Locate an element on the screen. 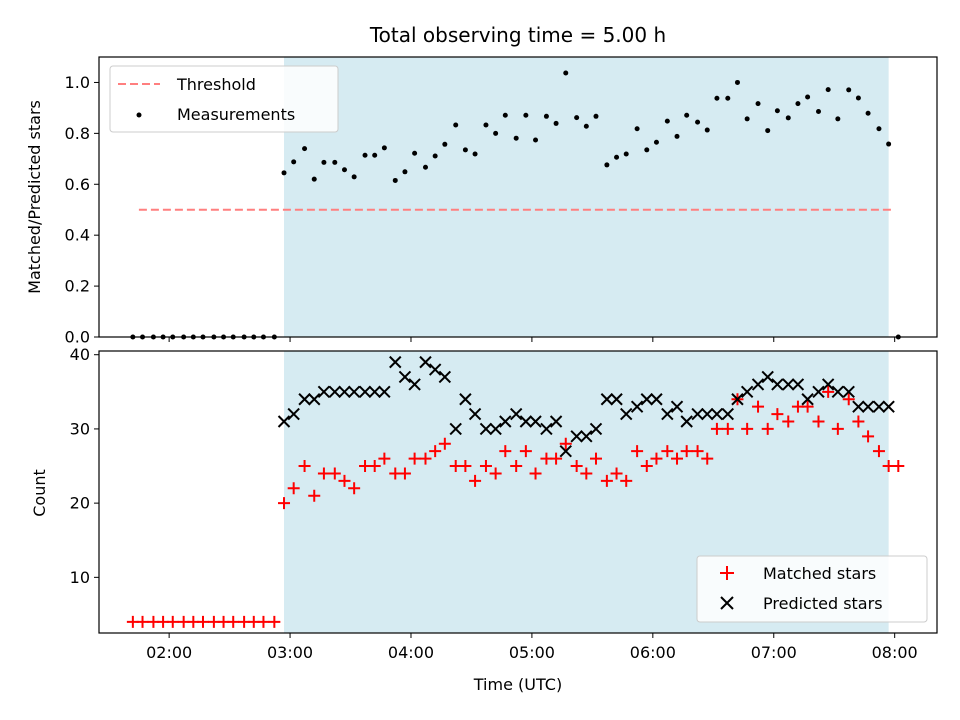 This screenshot has height=720, width=960. predicted-stars-series is located at coordinates (586, 406).